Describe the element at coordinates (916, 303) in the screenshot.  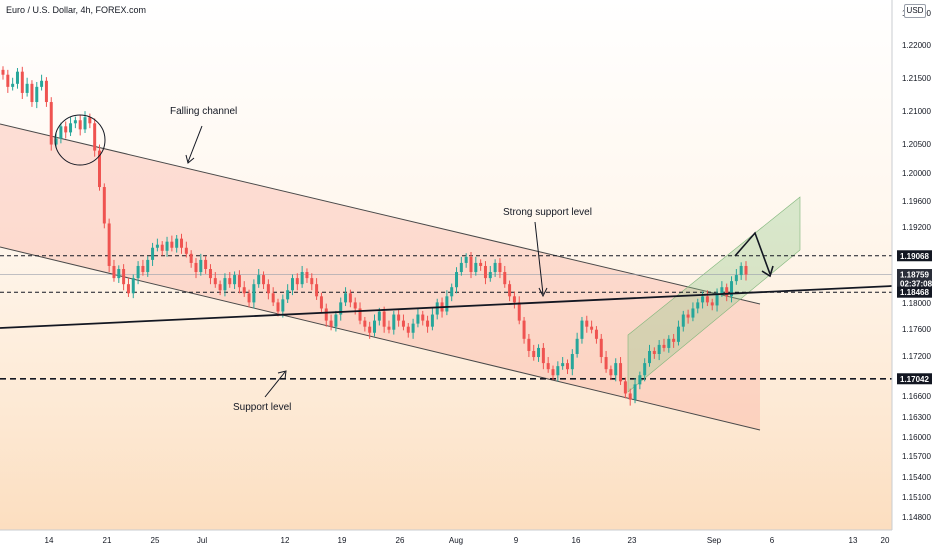
I see `price-tick-label: 1.18000` at that location.